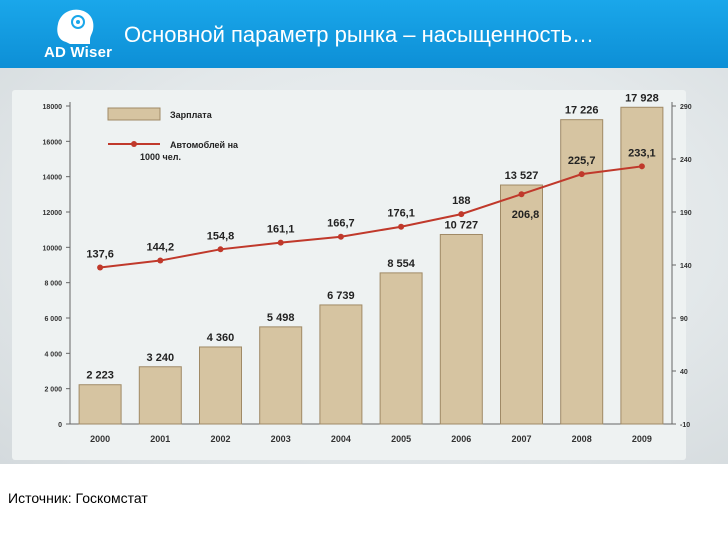  I want to click on legend-label-avto-line1: Автомоблей на, so click(204, 145).